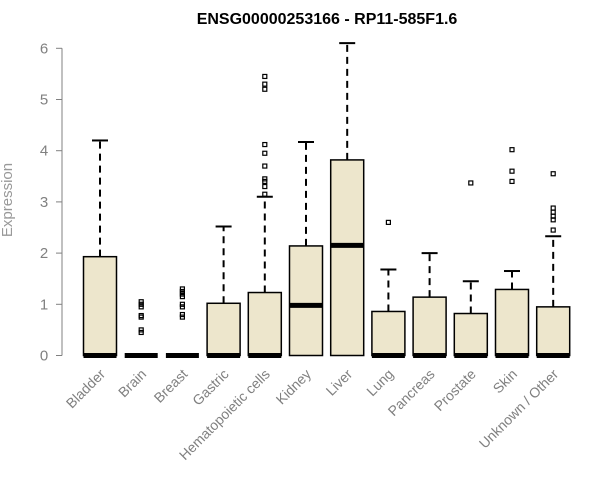  Describe the element at coordinates (294, 387) in the screenshot. I see `x-tick-label: Kidney` at that location.